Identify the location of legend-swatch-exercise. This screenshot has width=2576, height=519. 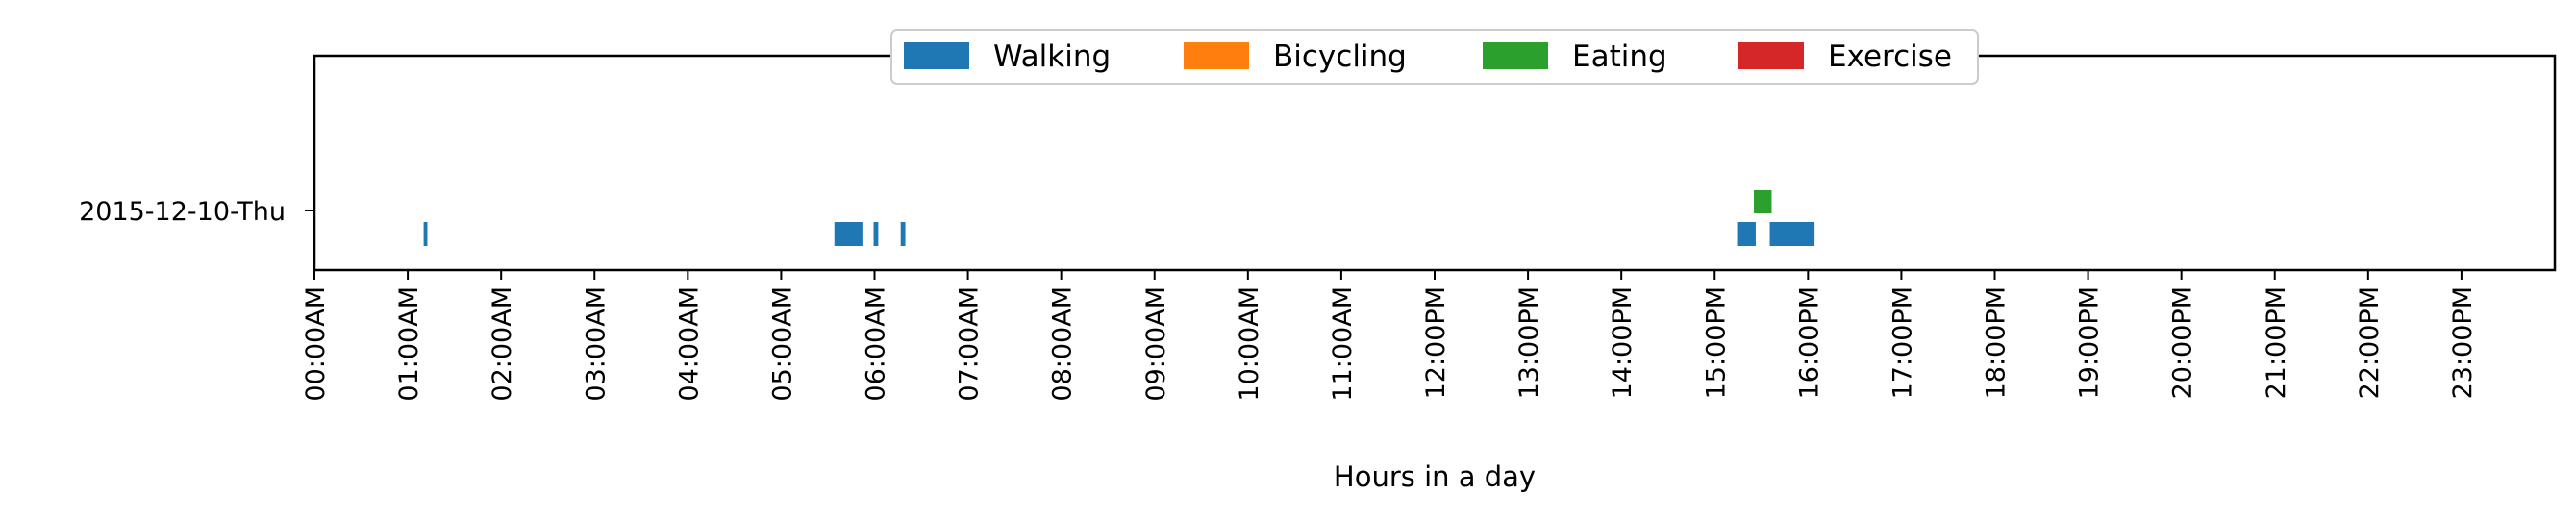
(1771, 55).